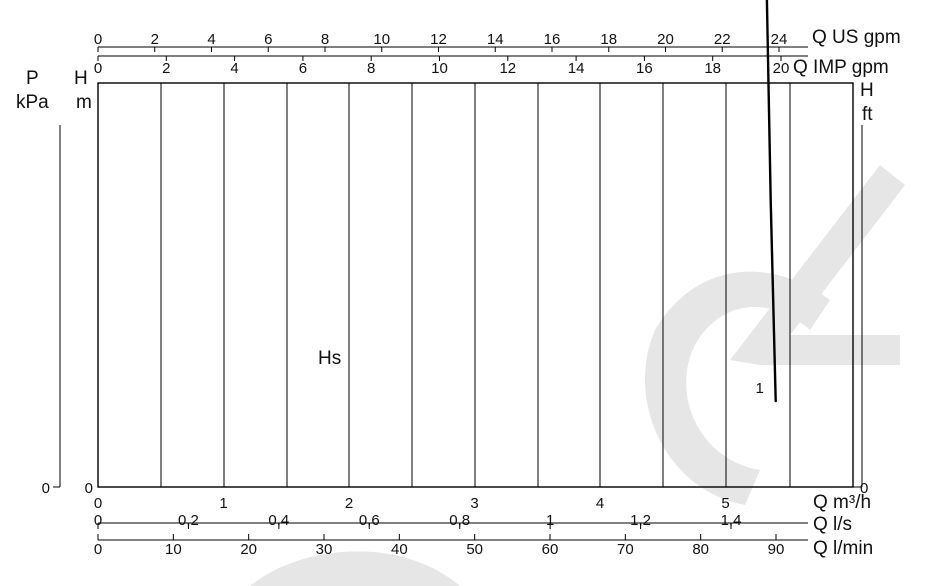  What do you see at coordinates (211, 39) in the screenshot?
I see `tick-q-usgpm-2: 4` at bounding box center [211, 39].